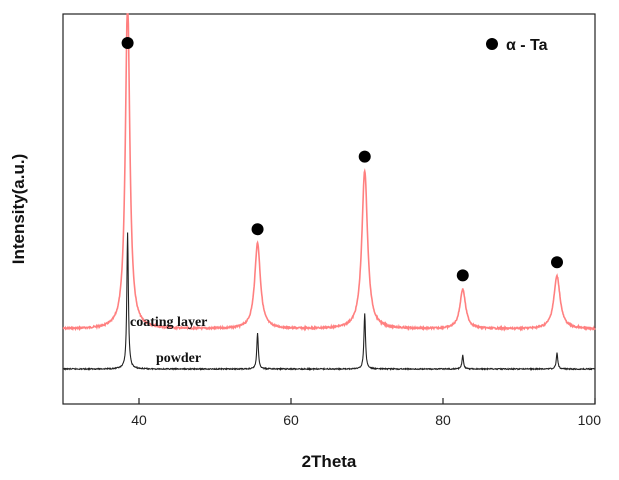 This screenshot has width=619, height=480. Describe the element at coordinates (492, 44) in the screenshot. I see `legend-marker` at that location.